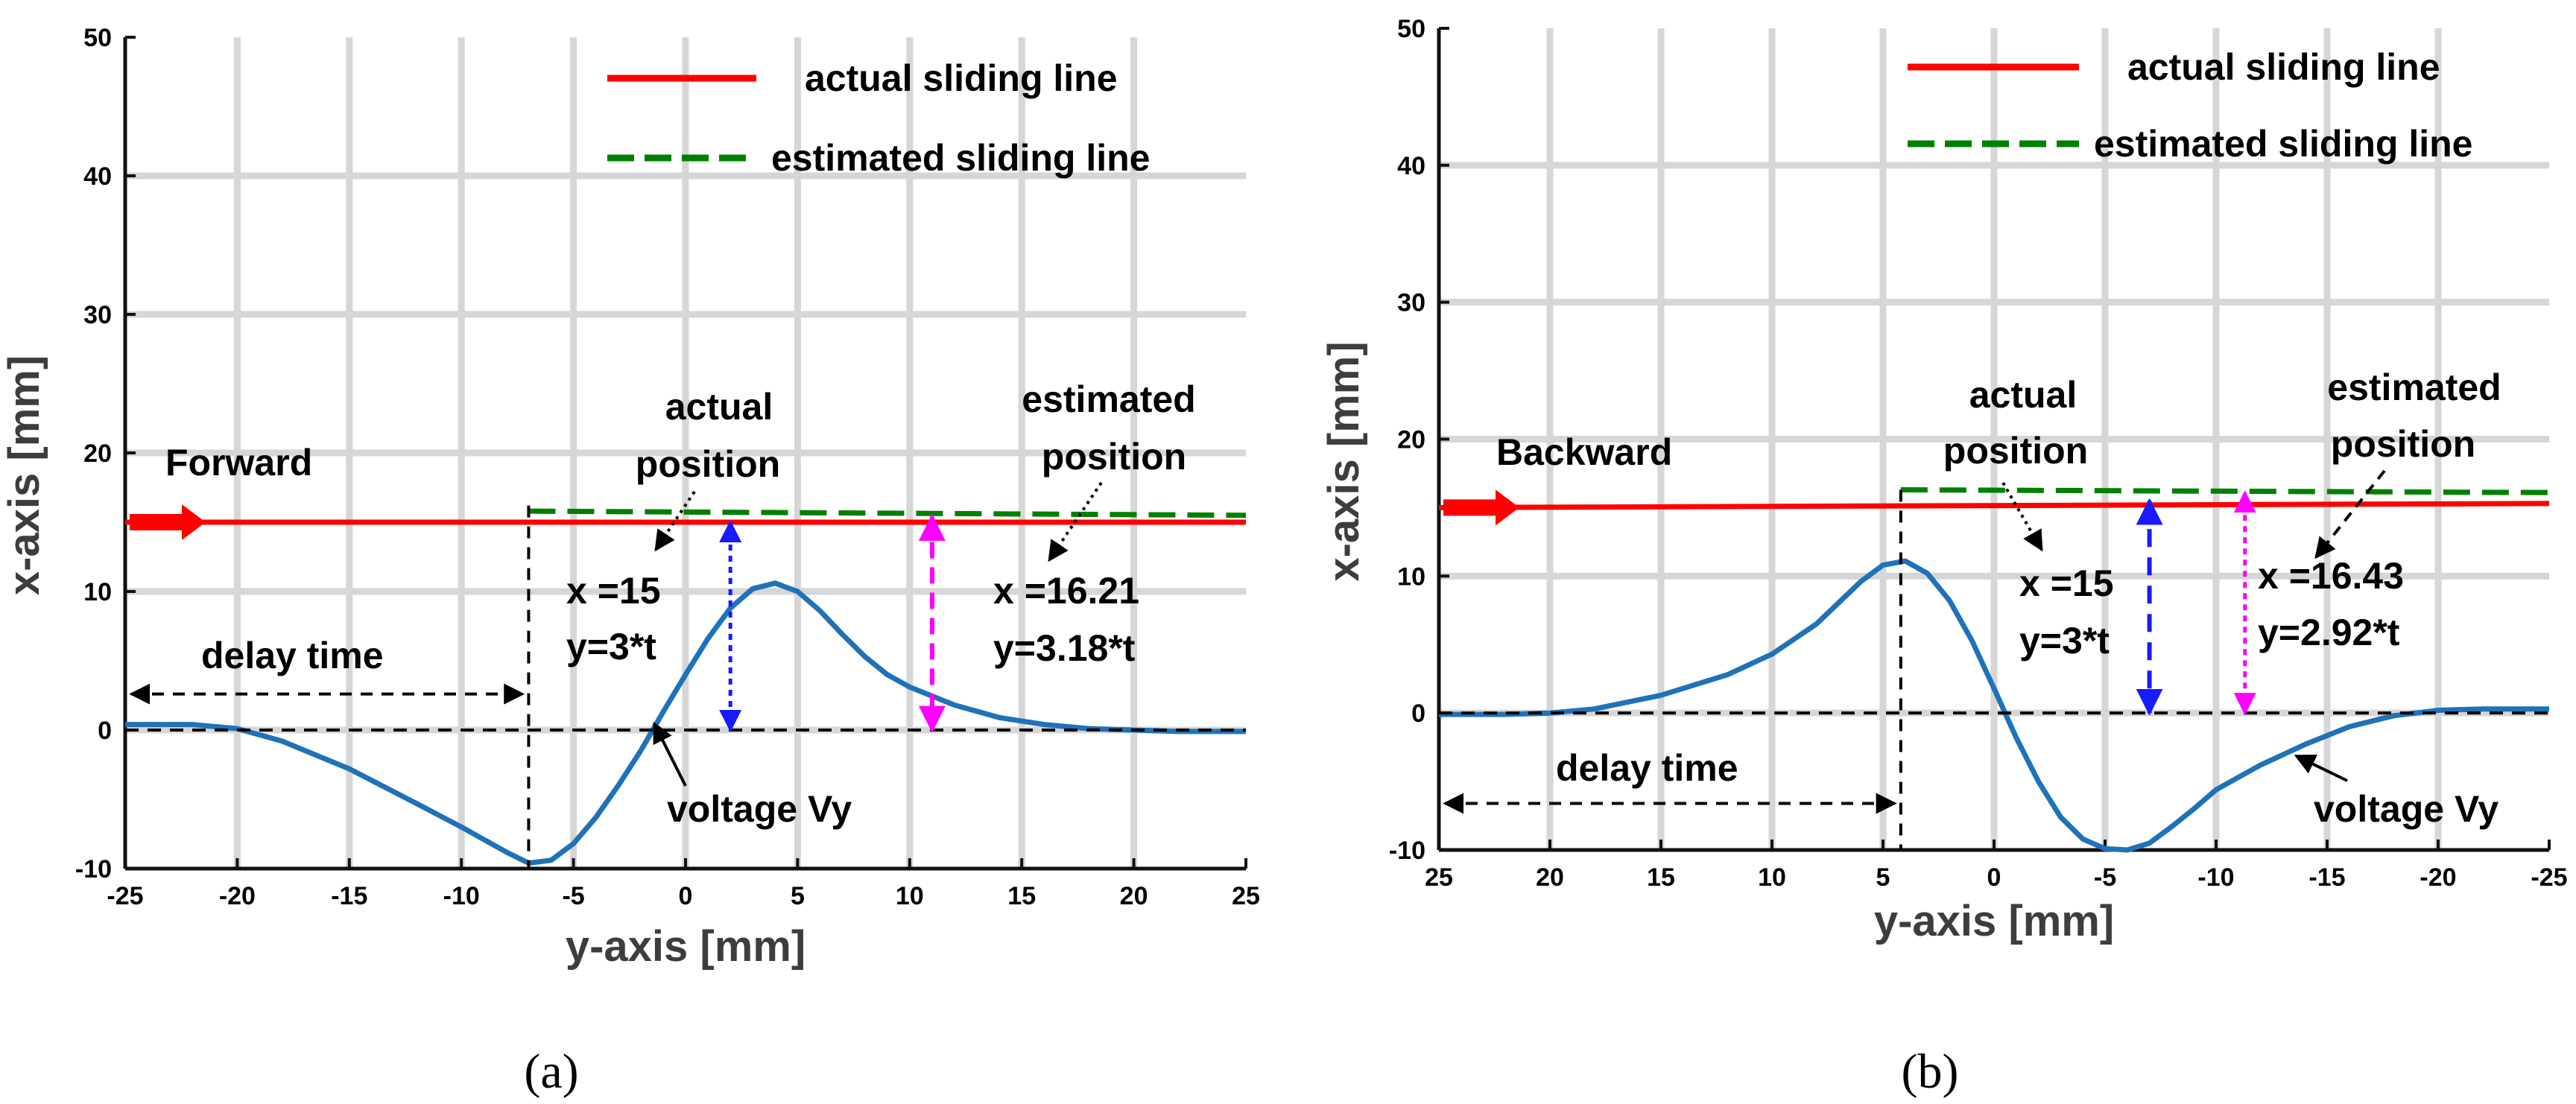 The height and width of the screenshot is (1104, 2576). What do you see at coordinates (2023, 395) in the screenshot?
I see `actual-position-title-b: actual` at bounding box center [2023, 395].